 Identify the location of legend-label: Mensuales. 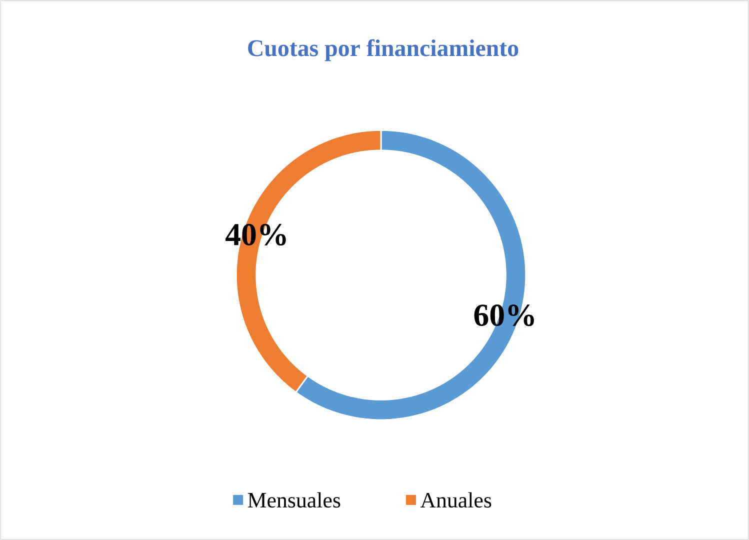
(294, 500).